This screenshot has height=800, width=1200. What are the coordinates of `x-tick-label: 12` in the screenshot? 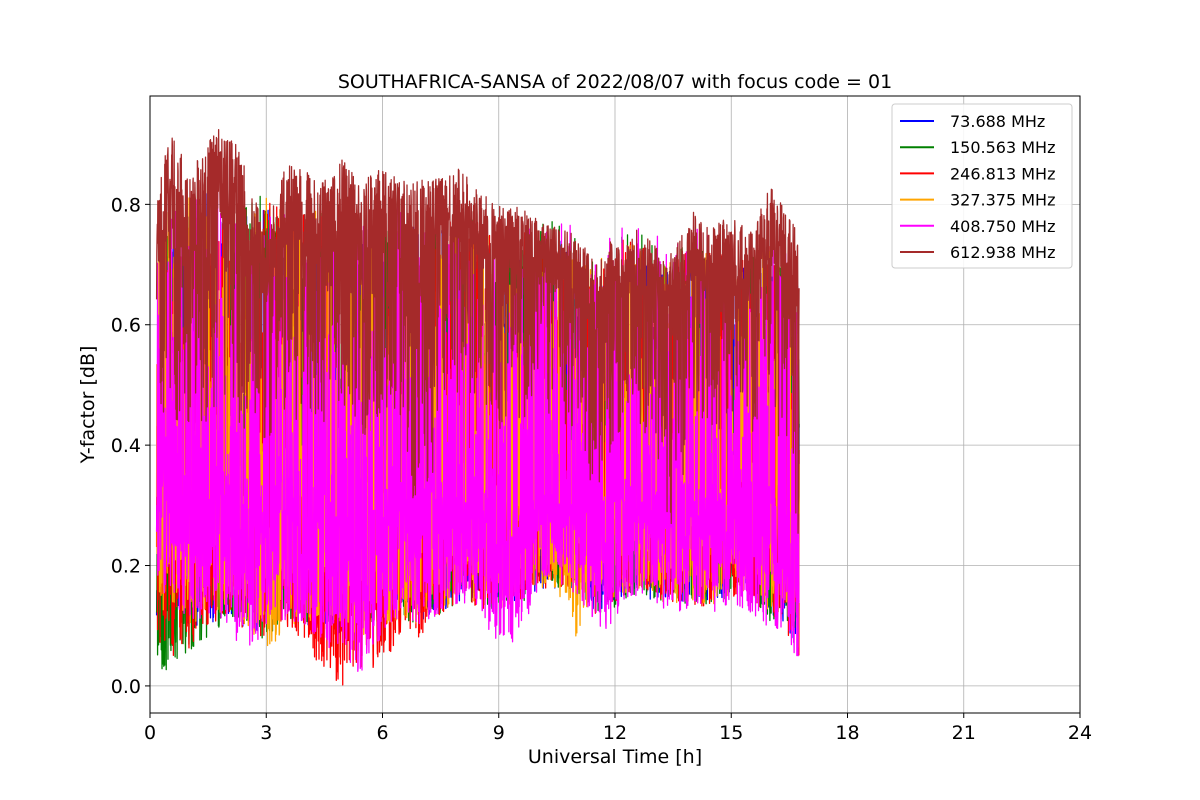 It's located at (615, 733).